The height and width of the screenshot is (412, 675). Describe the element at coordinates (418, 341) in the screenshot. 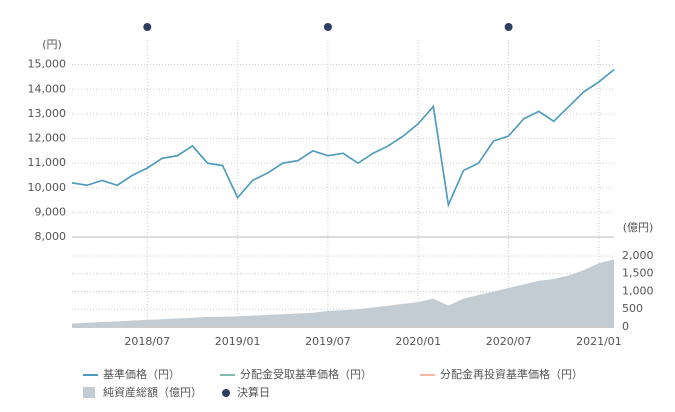

I see `x-tick-label: 2020/01` at that location.